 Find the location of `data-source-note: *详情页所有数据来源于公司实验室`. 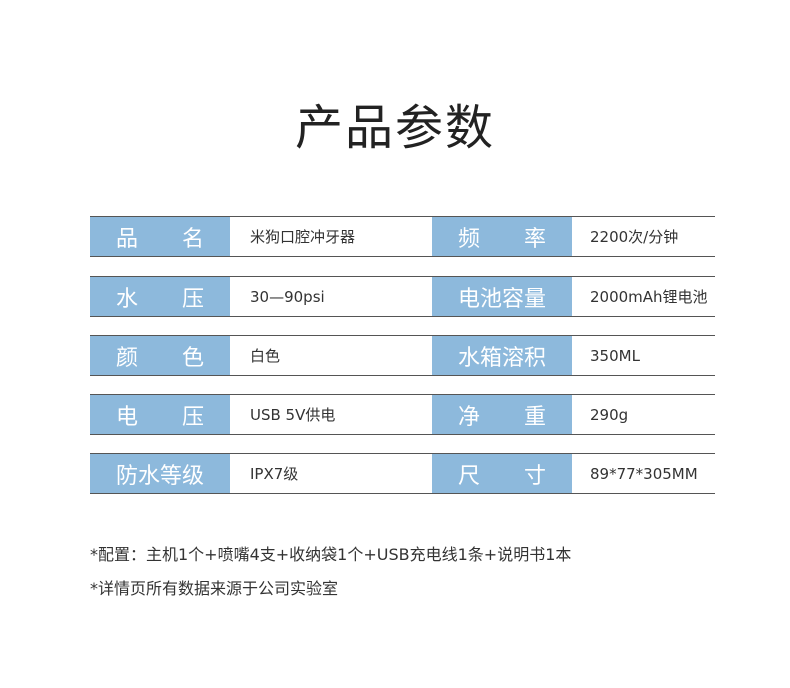

data-source-note: *详情页所有数据来源于公司实验室 is located at coordinates (214, 588).